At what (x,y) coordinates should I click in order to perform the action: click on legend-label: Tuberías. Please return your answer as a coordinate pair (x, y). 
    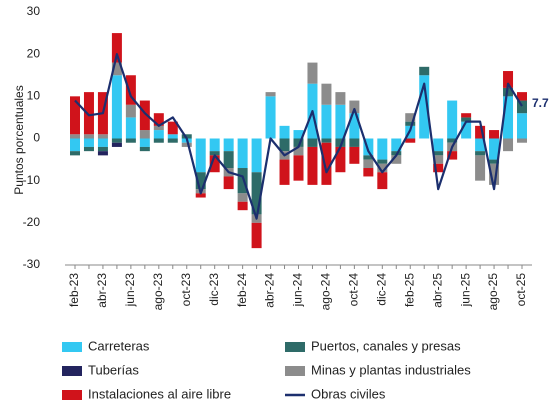
    Looking at the image, I should click on (113, 369).